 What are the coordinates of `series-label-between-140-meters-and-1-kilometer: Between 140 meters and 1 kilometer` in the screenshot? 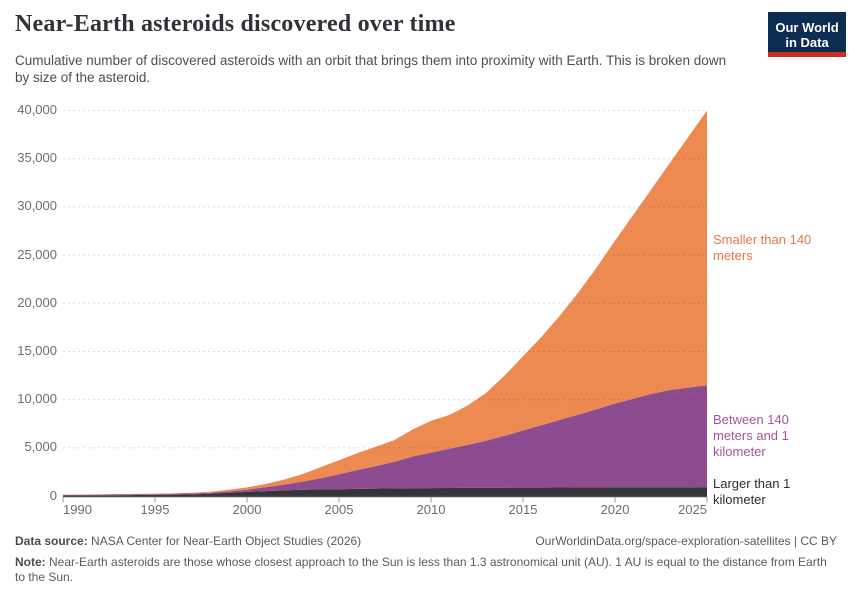 It's located at (780, 436).